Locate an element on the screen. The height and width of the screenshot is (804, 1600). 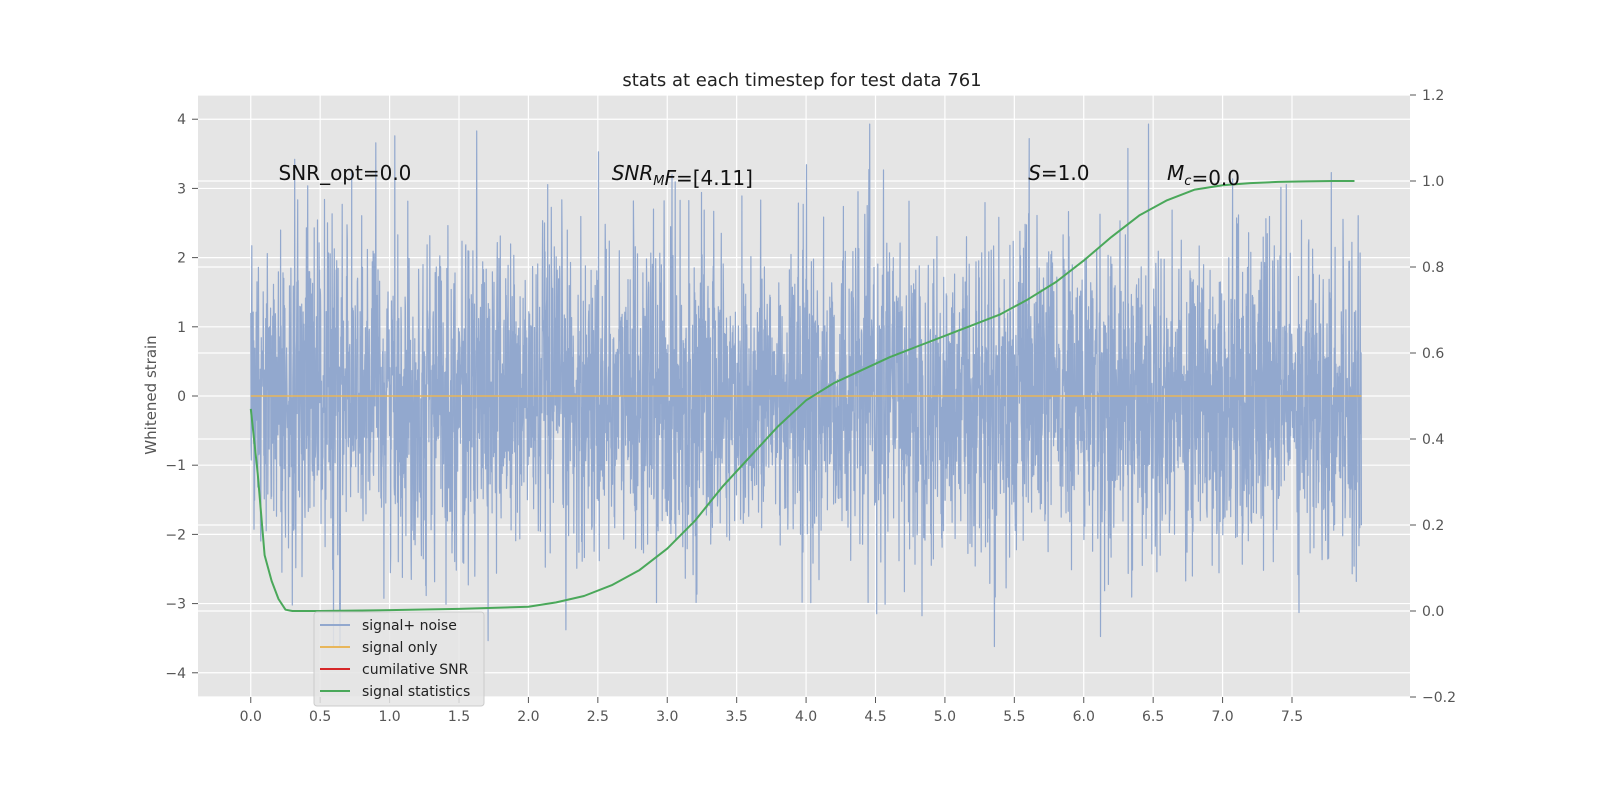
y2-tick-label: 0.0 is located at coordinates (1433, 612).